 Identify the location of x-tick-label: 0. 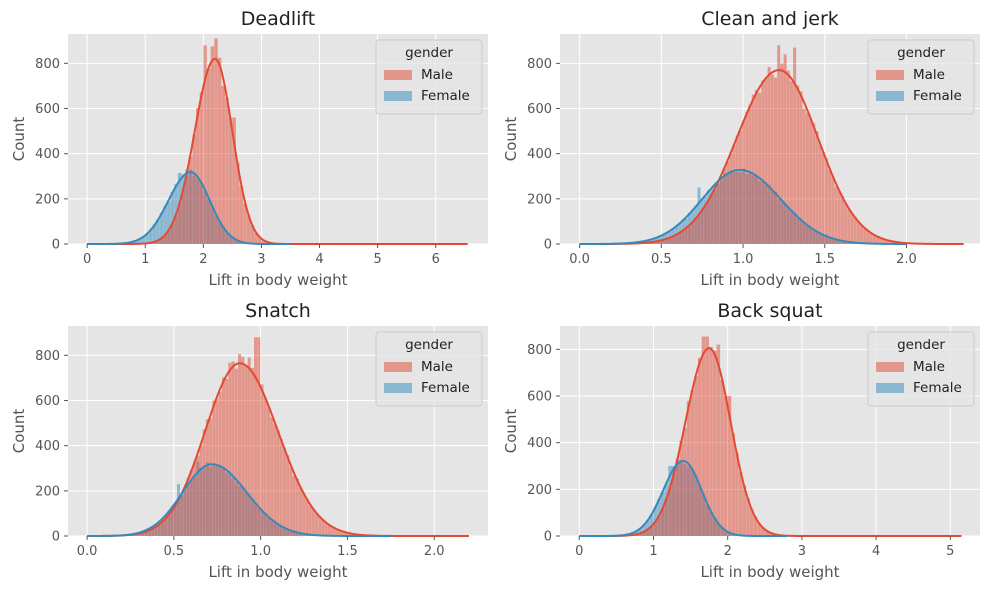
(87, 259).